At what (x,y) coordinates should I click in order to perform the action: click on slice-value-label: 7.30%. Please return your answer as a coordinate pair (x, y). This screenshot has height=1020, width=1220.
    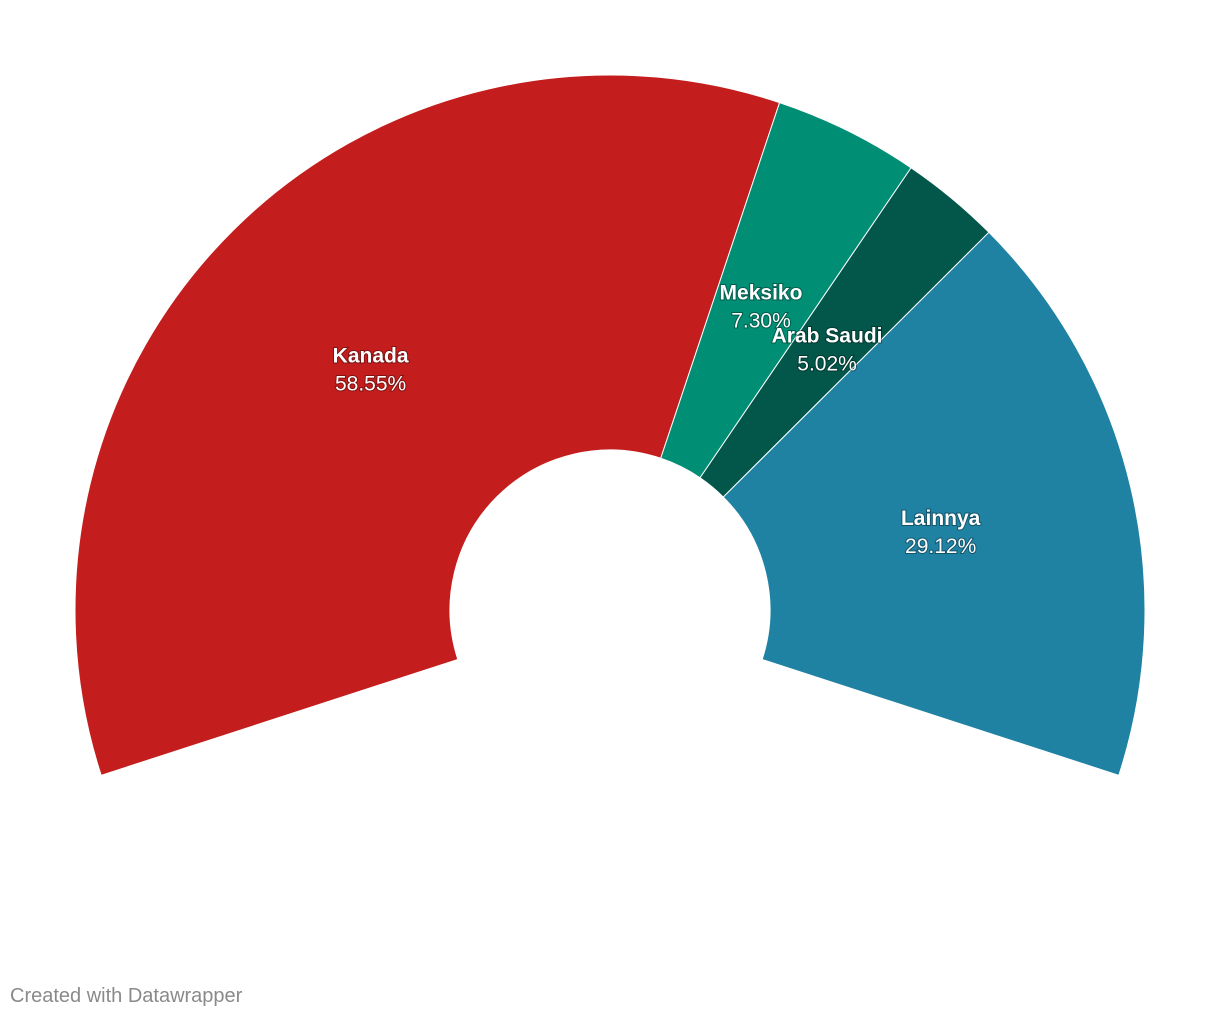
    Looking at the image, I should click on (761, 320).